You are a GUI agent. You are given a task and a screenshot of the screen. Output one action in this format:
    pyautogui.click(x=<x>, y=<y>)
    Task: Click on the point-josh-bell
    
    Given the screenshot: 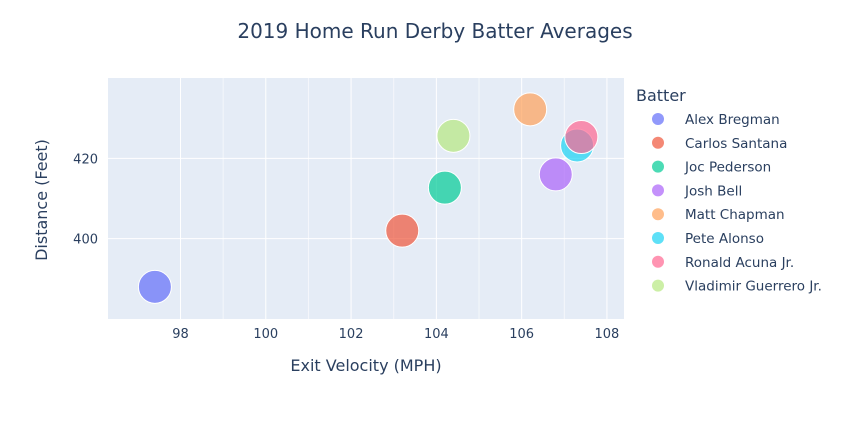 What is the action you would take?
    pyautogui.click(x=555, y=174)
    